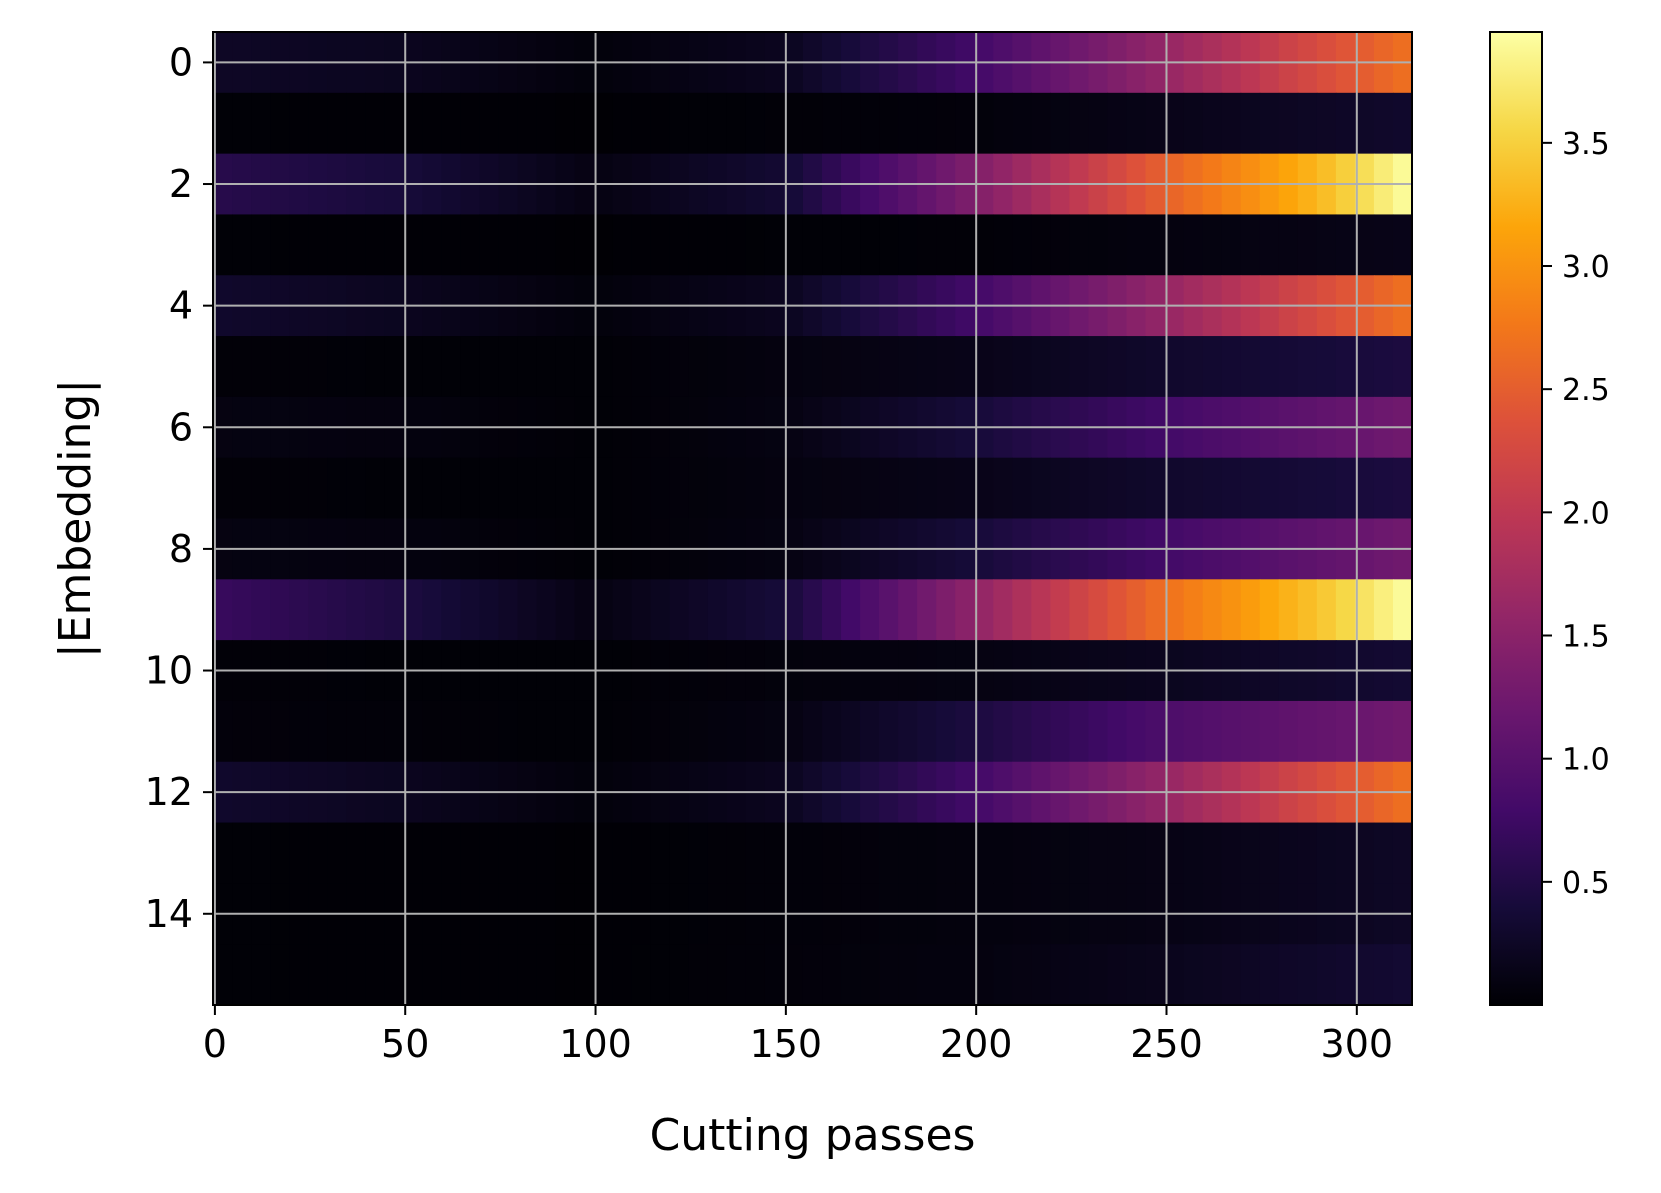 Image resolution: width=1661 pixels, height=1193 pixels. What do you see at coordinates (798, 1035) in the screenshot?
I see `x-axis: 0 50 100 150 200 250 300` at bounding box center [798, 1035].